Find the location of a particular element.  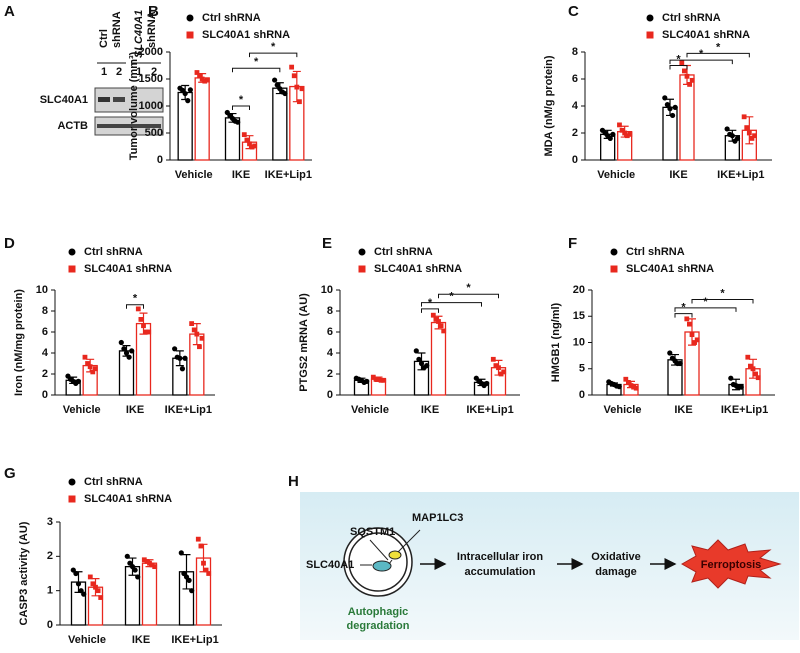

diagram-label: accumulation is located at coordinates (500, 572).